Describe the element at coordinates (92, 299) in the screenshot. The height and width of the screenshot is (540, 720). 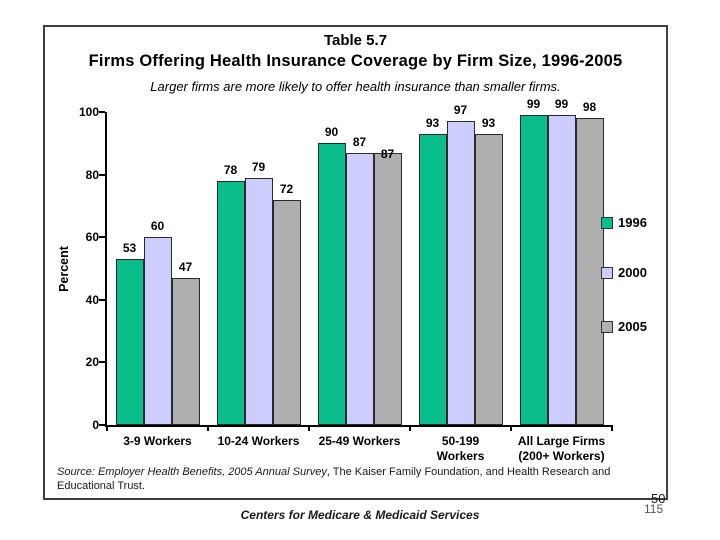
I see `y-axis-tick-label: 40` at that location.